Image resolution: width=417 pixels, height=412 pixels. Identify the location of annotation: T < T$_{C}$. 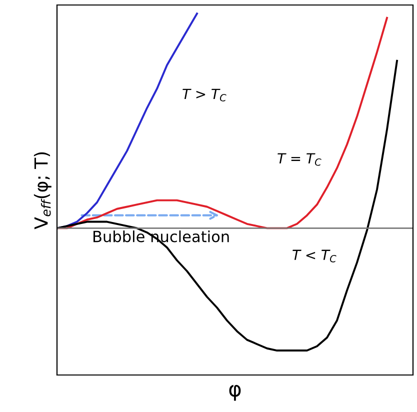
(314, 256).